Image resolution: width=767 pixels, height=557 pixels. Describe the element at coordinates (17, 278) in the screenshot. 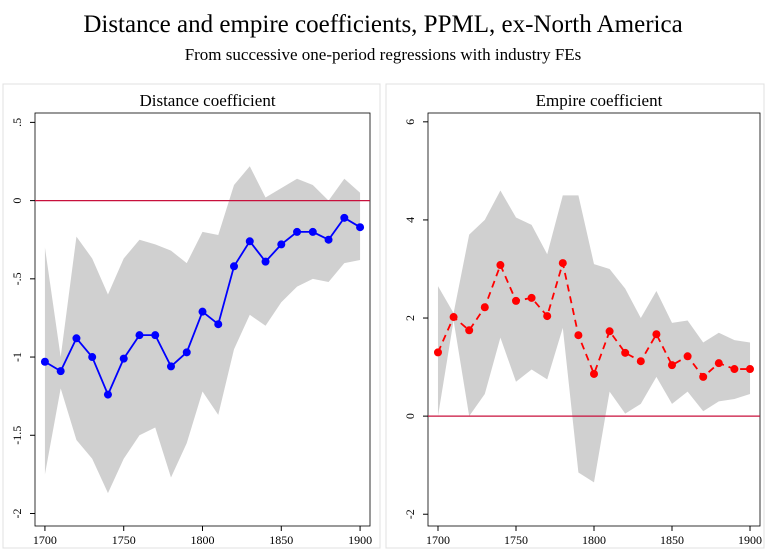

I see `y-tick-label: -.5` at that location.